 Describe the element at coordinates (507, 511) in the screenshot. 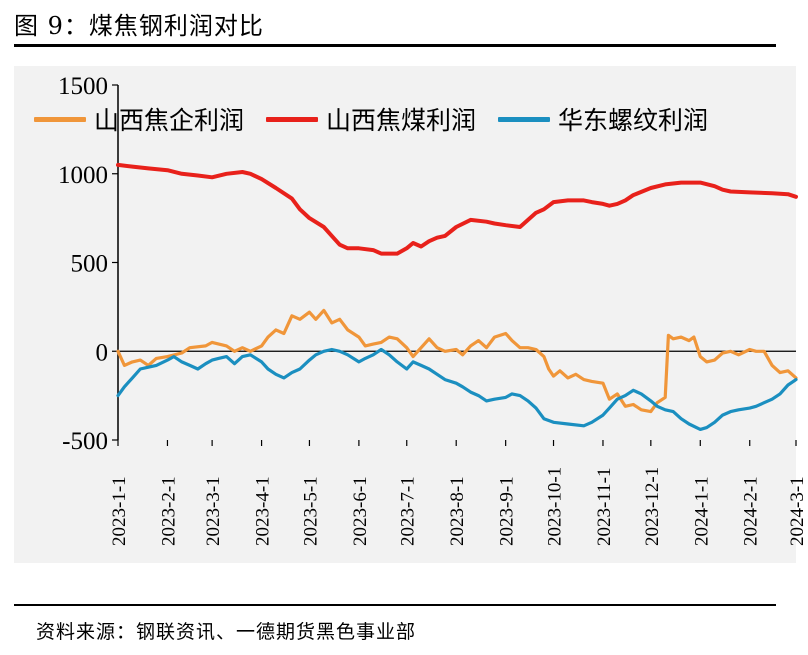

I see `x-tick-label: 2023-9-1` at that location.